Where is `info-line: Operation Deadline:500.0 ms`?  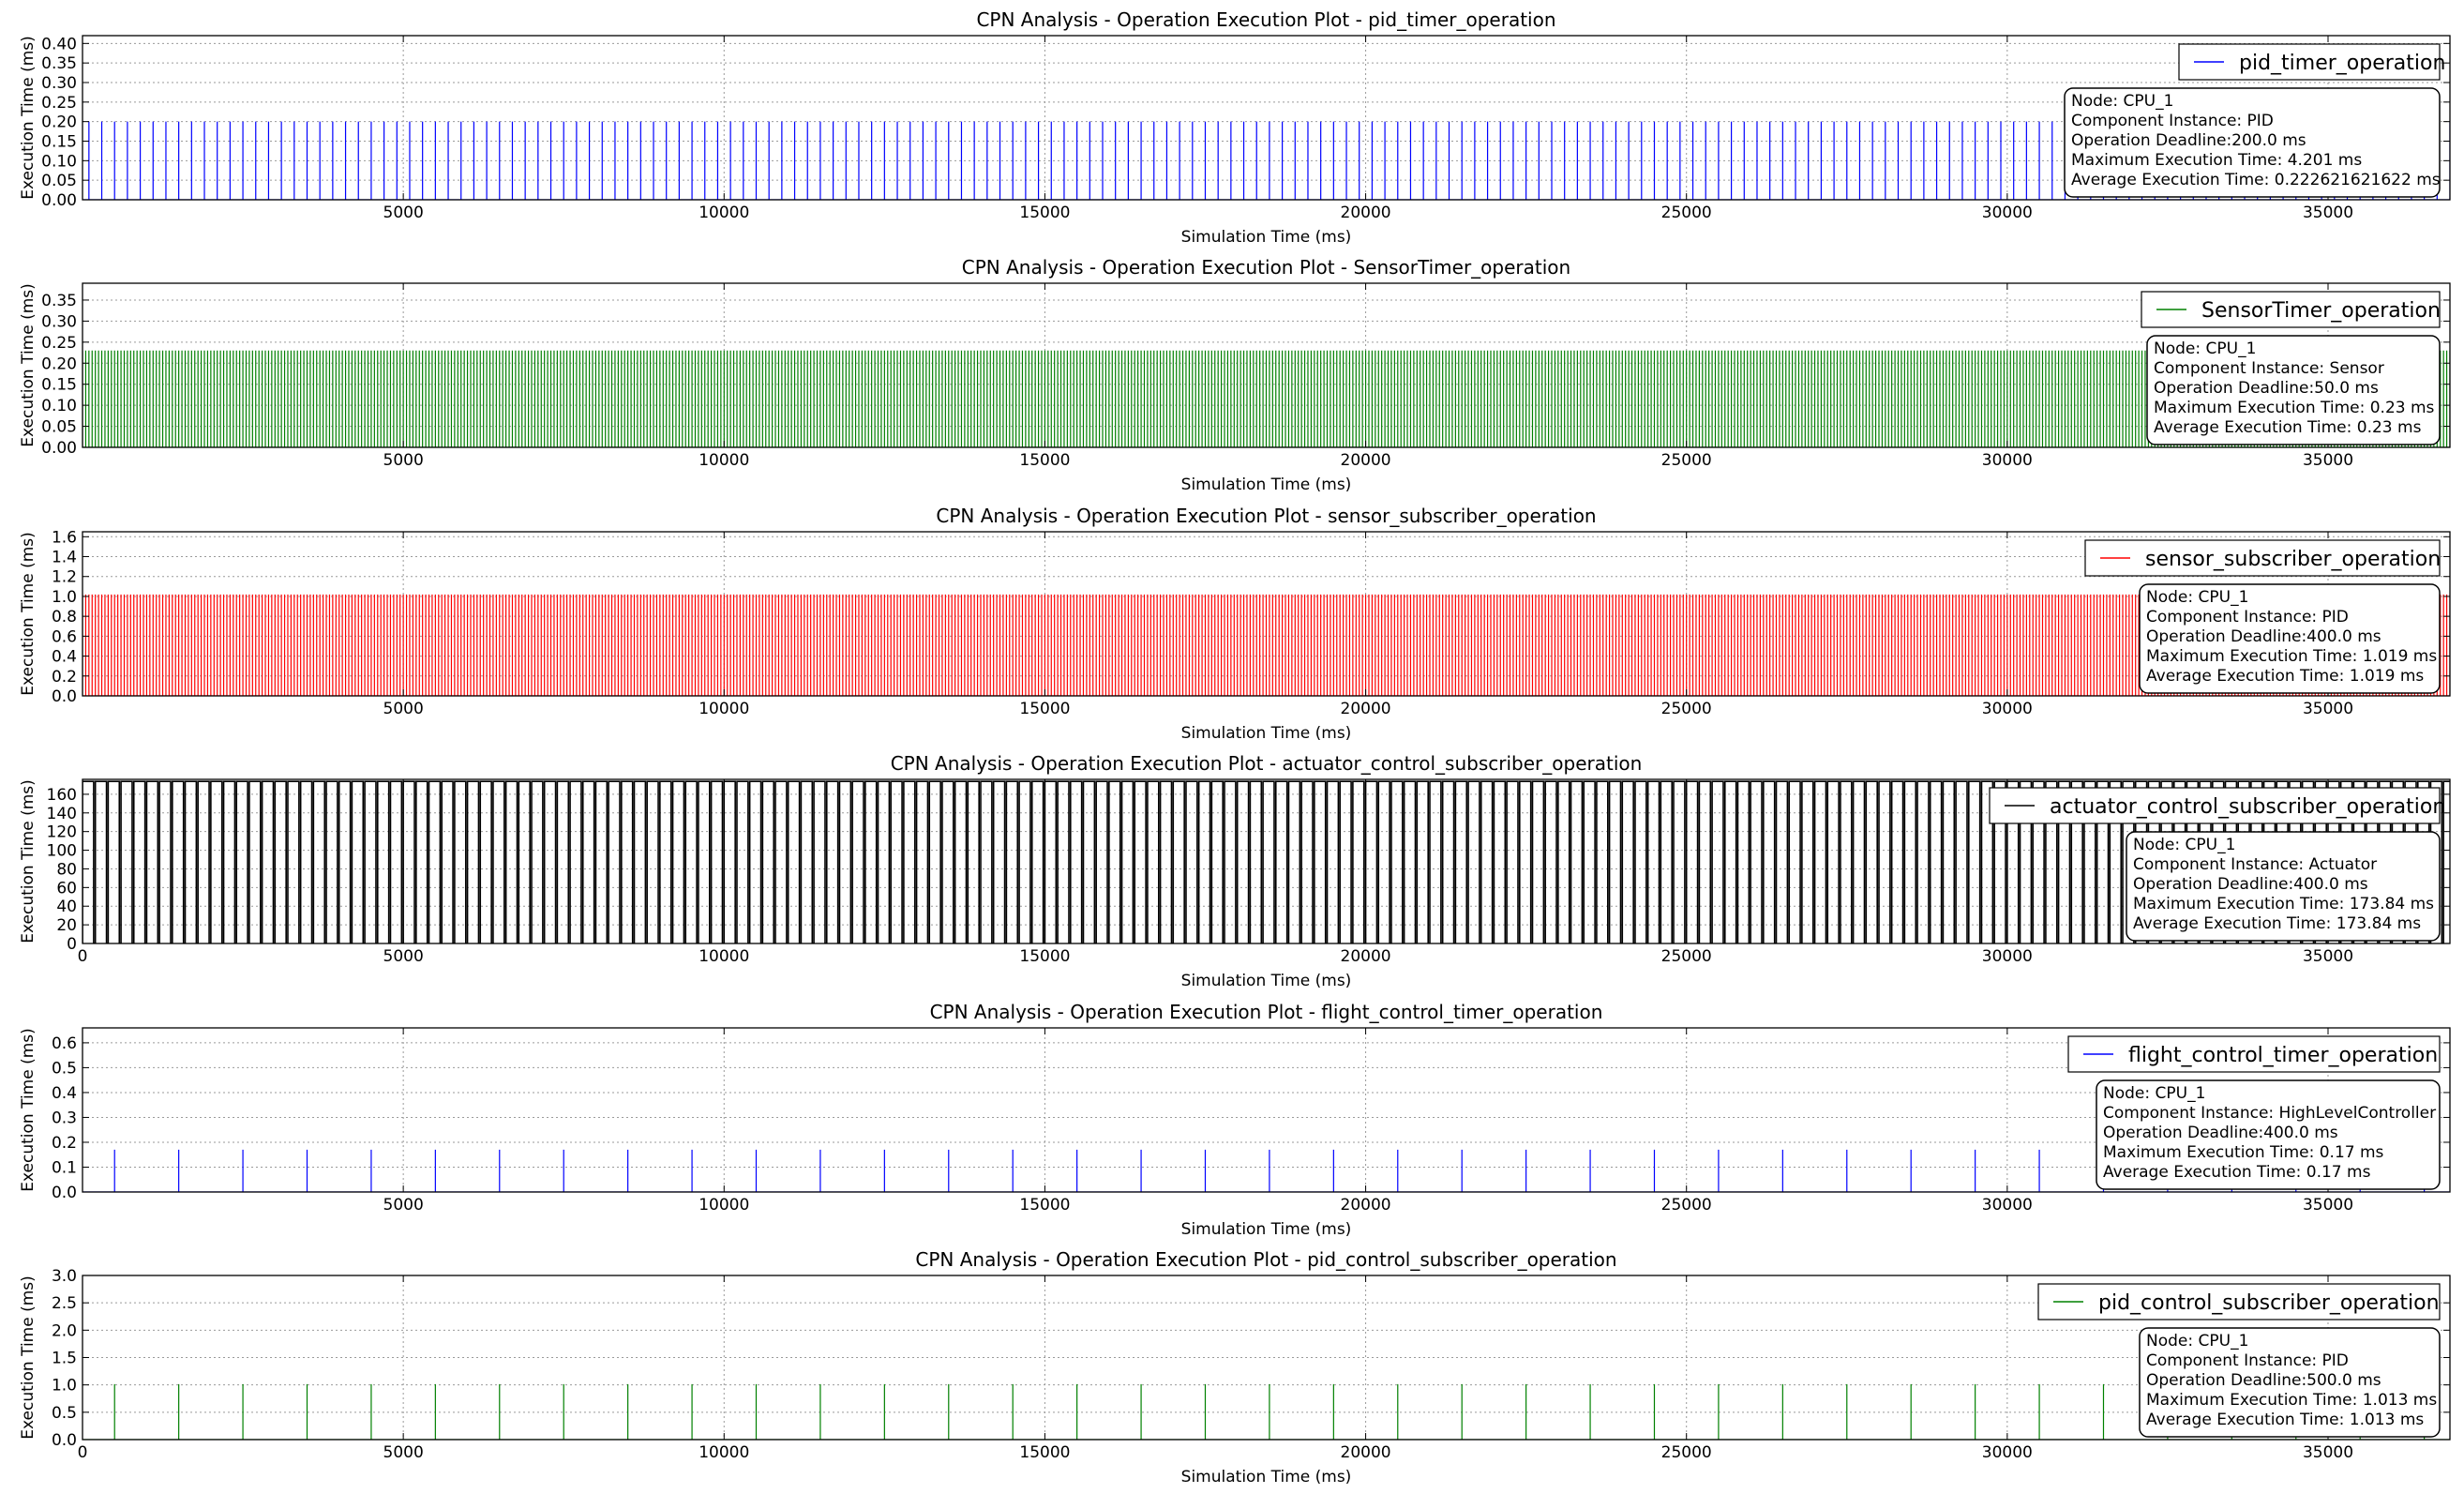 info-line: Operation Deadline:500.0 ms is located at coordinates (2263, 1380).